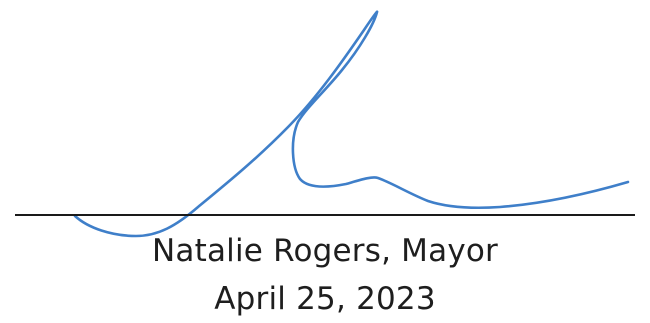 The image size is (650, 323). Describe the element at coordinates (325, 251) in the screenshot. I see `signer-name-title: Natalie Rogers, Mayor` at that location.